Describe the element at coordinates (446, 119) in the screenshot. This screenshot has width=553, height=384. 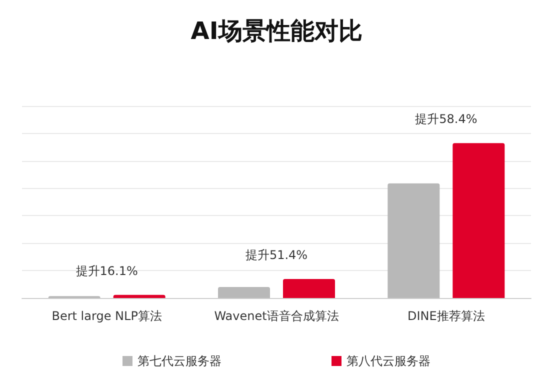
I see `text: 提升58.4%` at that location.